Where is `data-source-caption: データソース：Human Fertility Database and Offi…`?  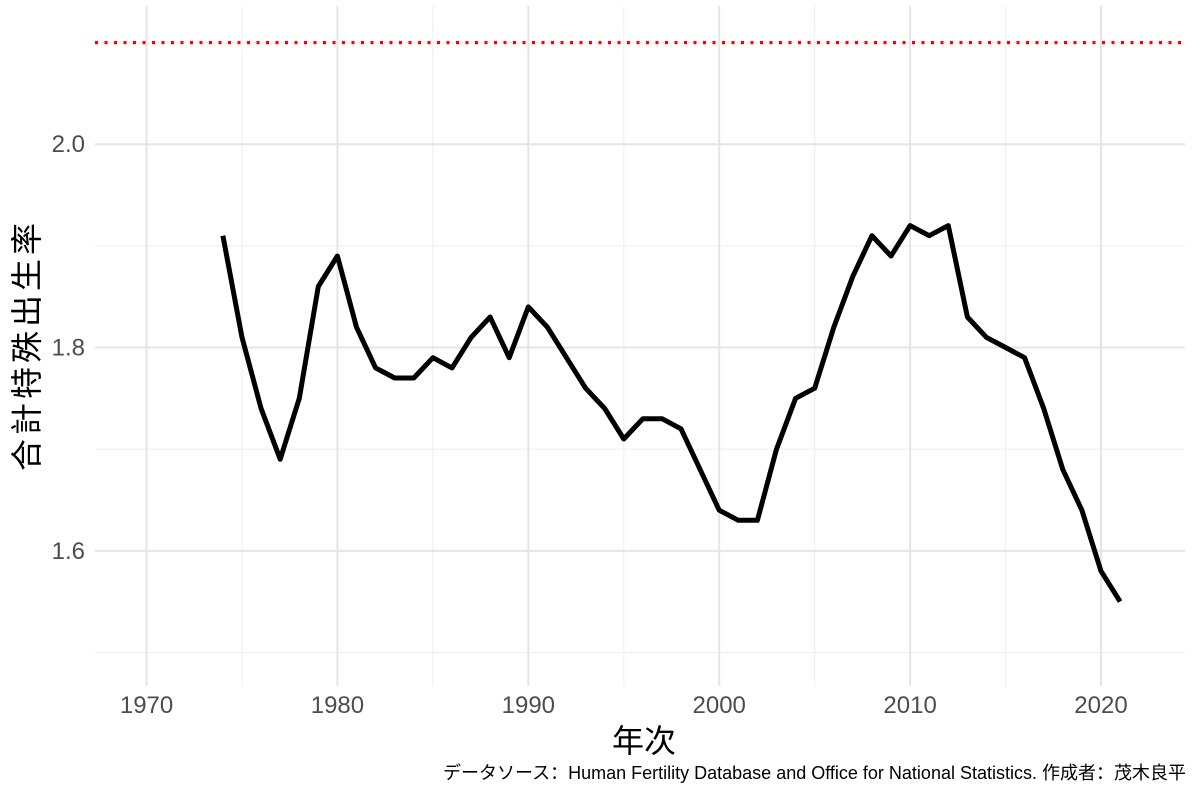 data-source-caption: データソース：Human Fertility Database and Offi… is located at coordinates (814, 773).